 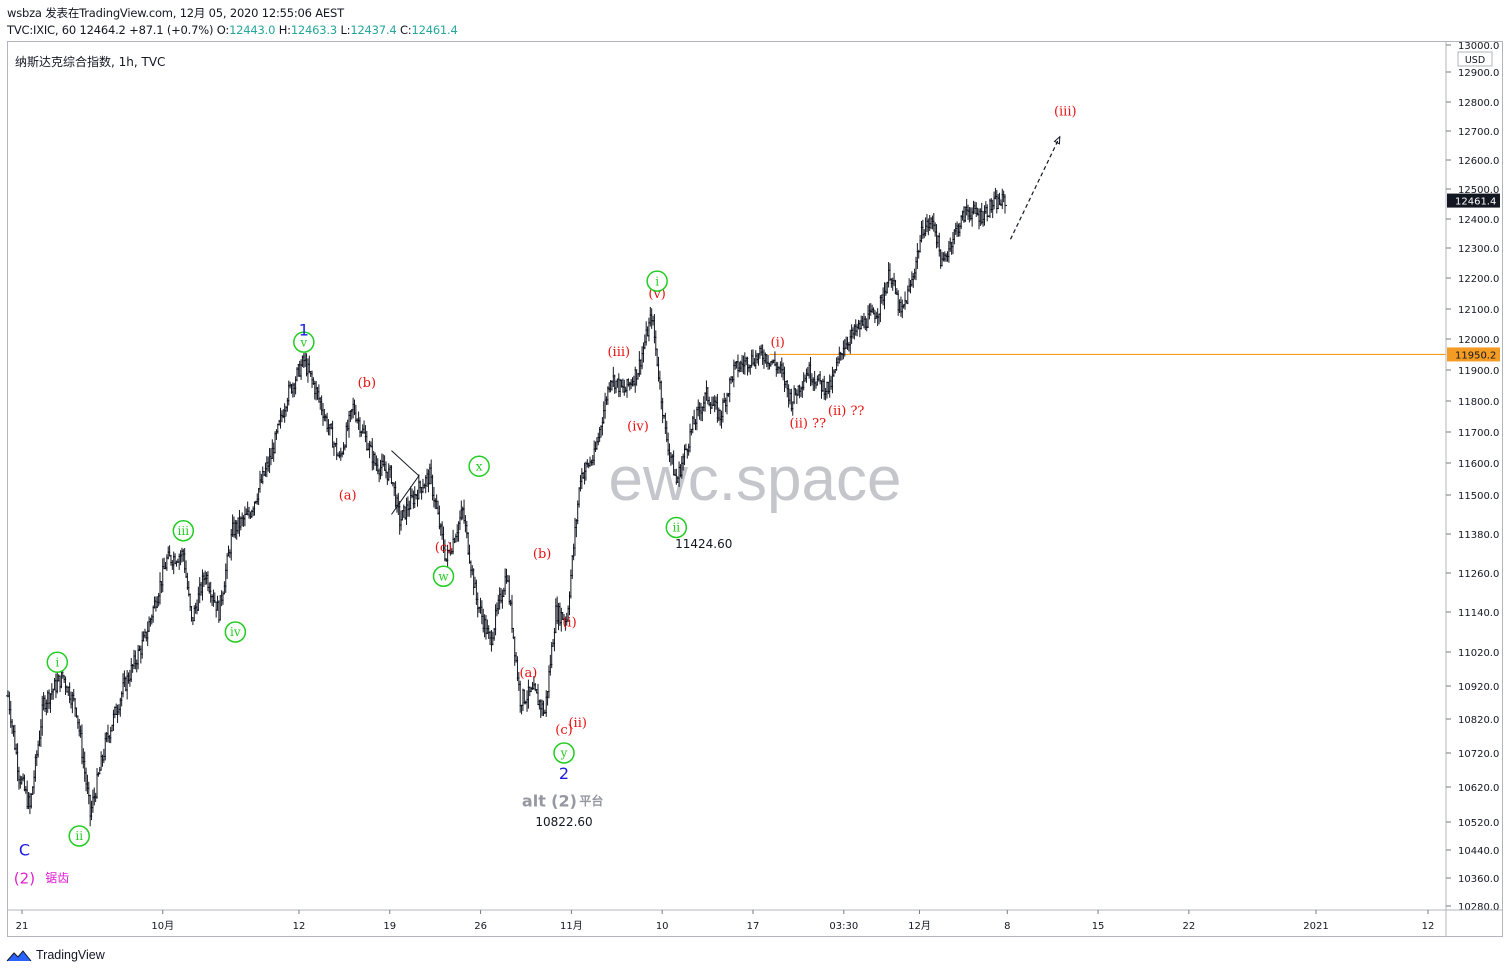 I want to click on watermark: ewc.space, so click(x=755, y=479).